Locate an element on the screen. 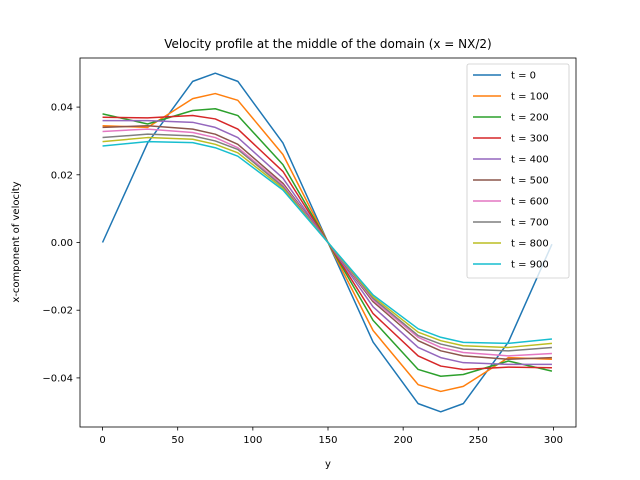 The image size is (640, 480). legend-label: t = 900 is located at coordinates (530, 265).